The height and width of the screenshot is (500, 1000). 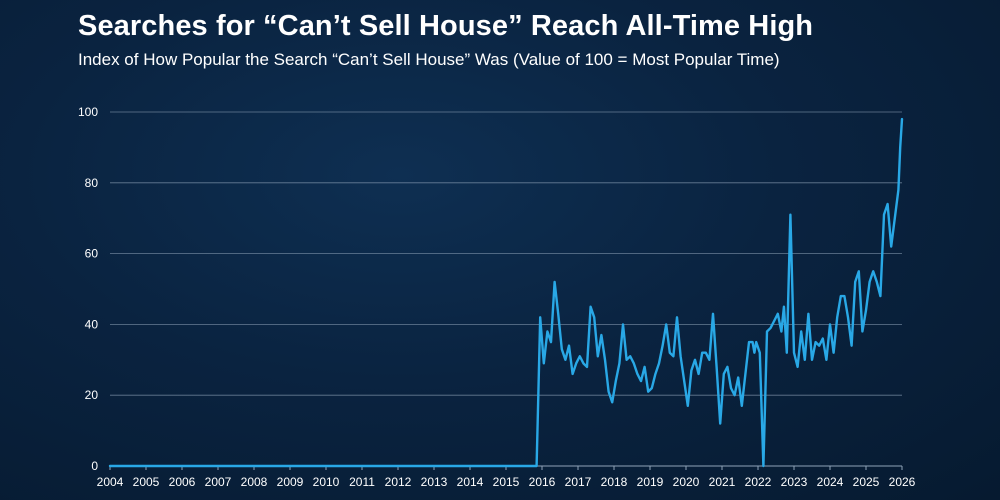 I want to click on x-tick-label: 2023, so click(x=794, y=482).